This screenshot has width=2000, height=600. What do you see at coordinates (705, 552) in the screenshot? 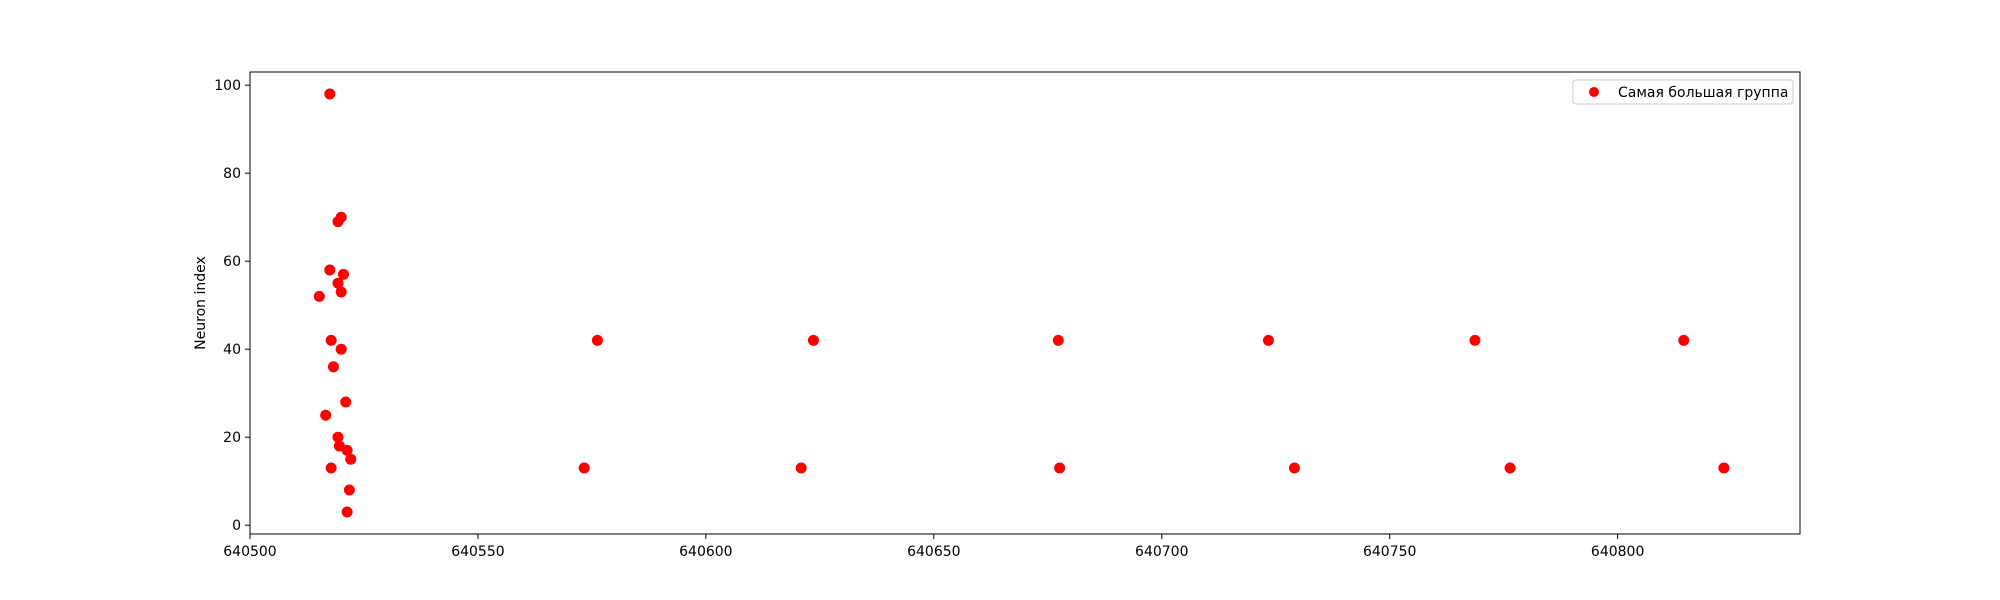
I see `x-tick-label: 640600` at bounding box center [705, 552].